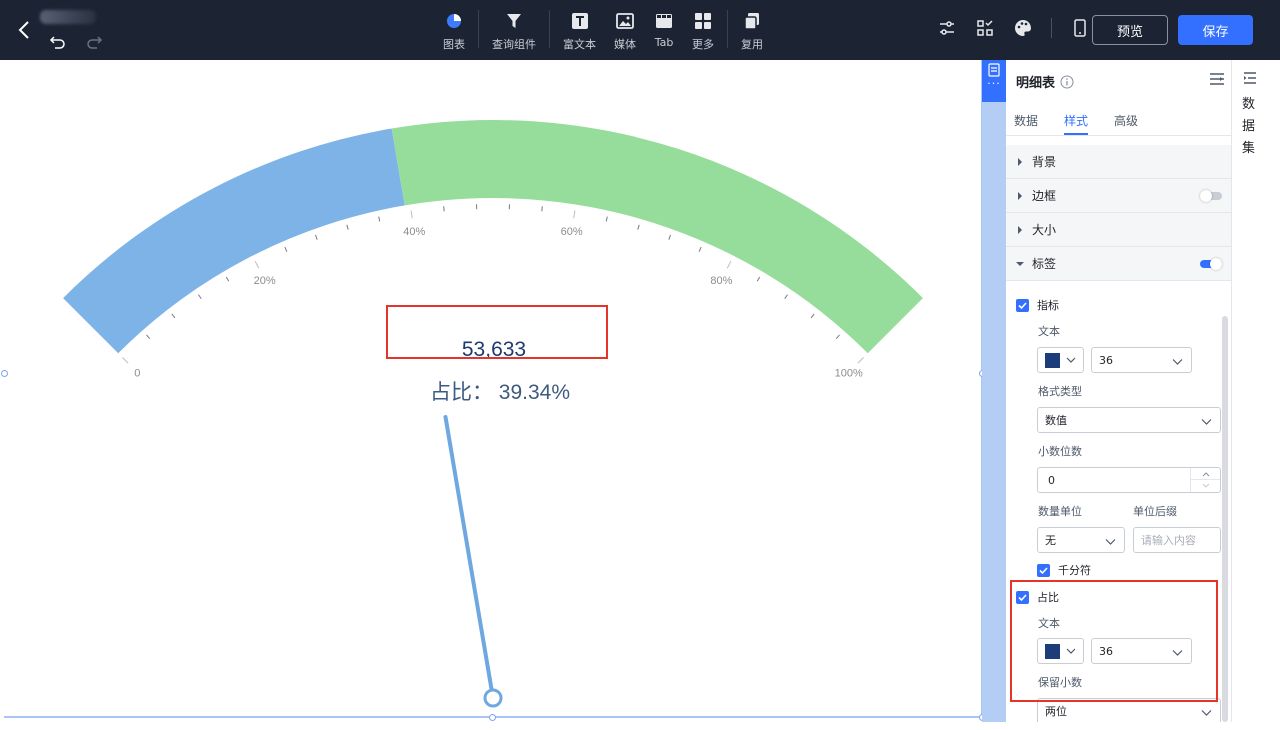 The width and height of the screenshot is (1280, 730). Describe the element at coordinates (625, 21) in the screenshot. I see `image-icon` at that location.